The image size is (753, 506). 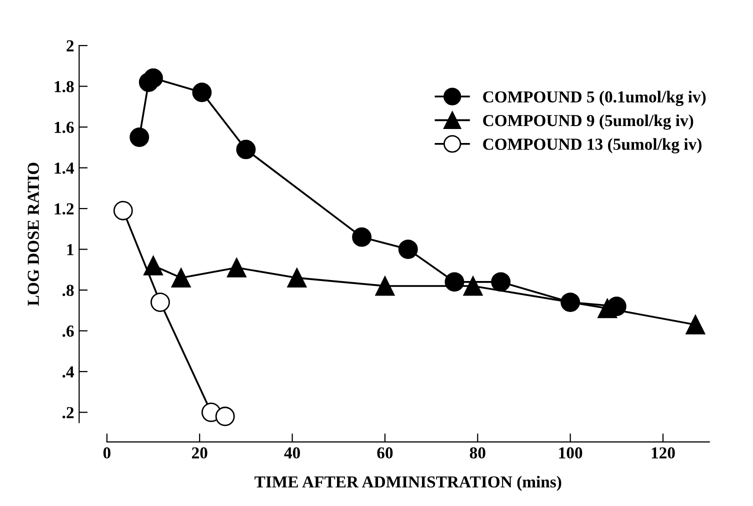 What do you see at coordinates (292, 453) in the screenshot?
I see `x-tick-label: 40` at bounding box center [292, 453].